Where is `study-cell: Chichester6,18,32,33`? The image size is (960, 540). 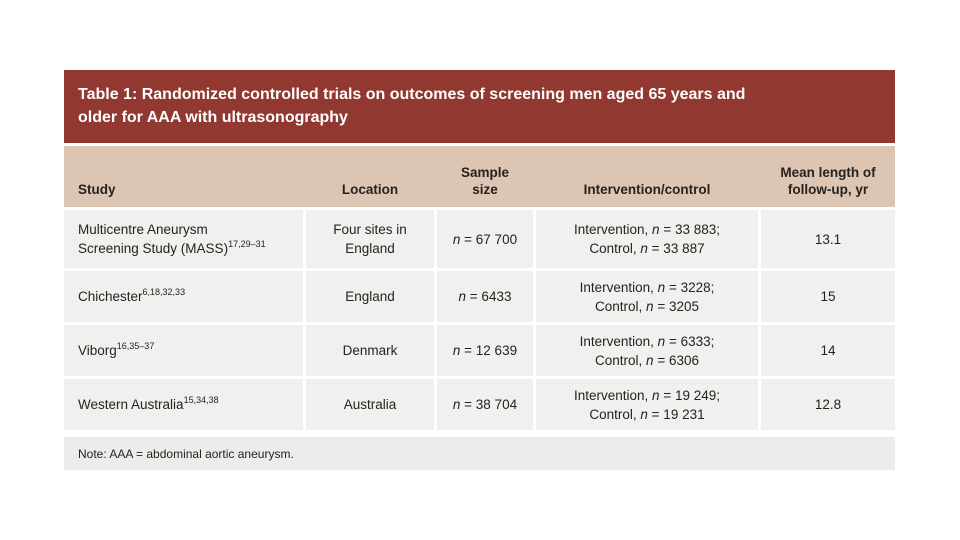 study-cell: Chichester6,18,32,33 is located at coordinates (183, 296).